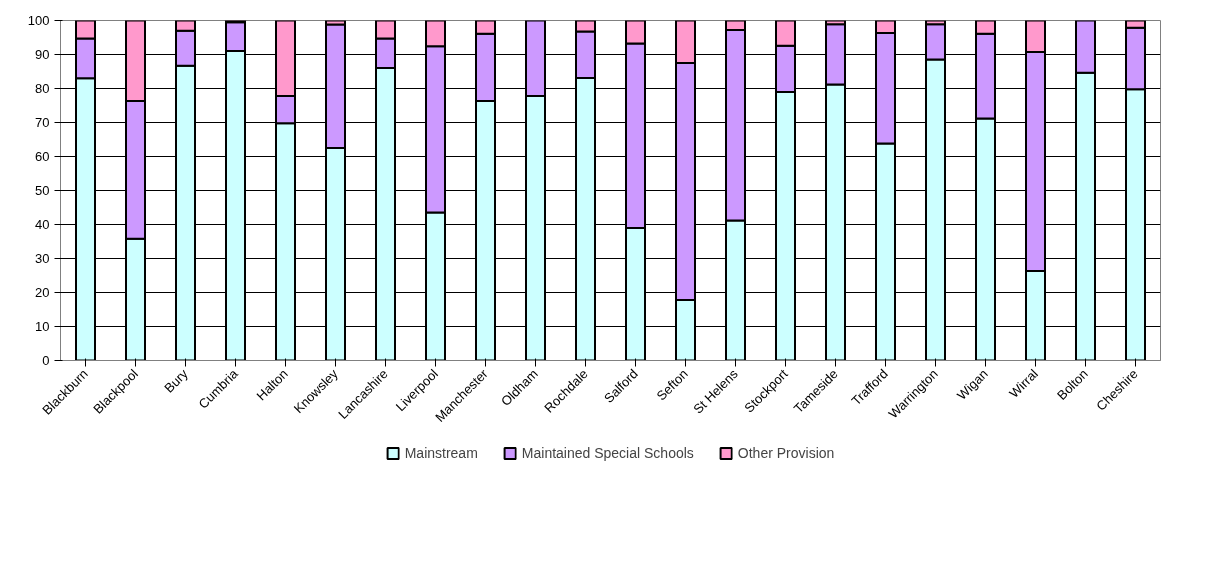  I want to click on y-tick-label: 30, so click(42, 258).